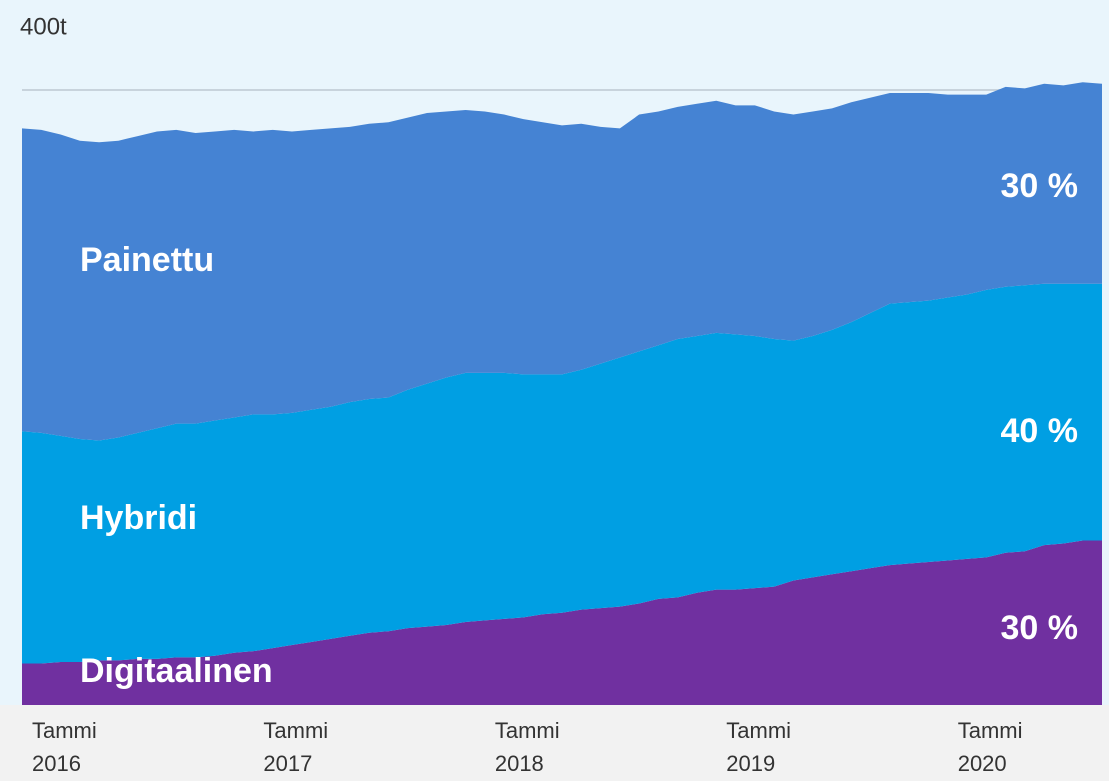 The width and height of the screenshot is (1109, 781). What do you see at coordinates (43, 26) in the screenshot?
I see `y-tick-label: 400t` at bounding box center [43, 26].